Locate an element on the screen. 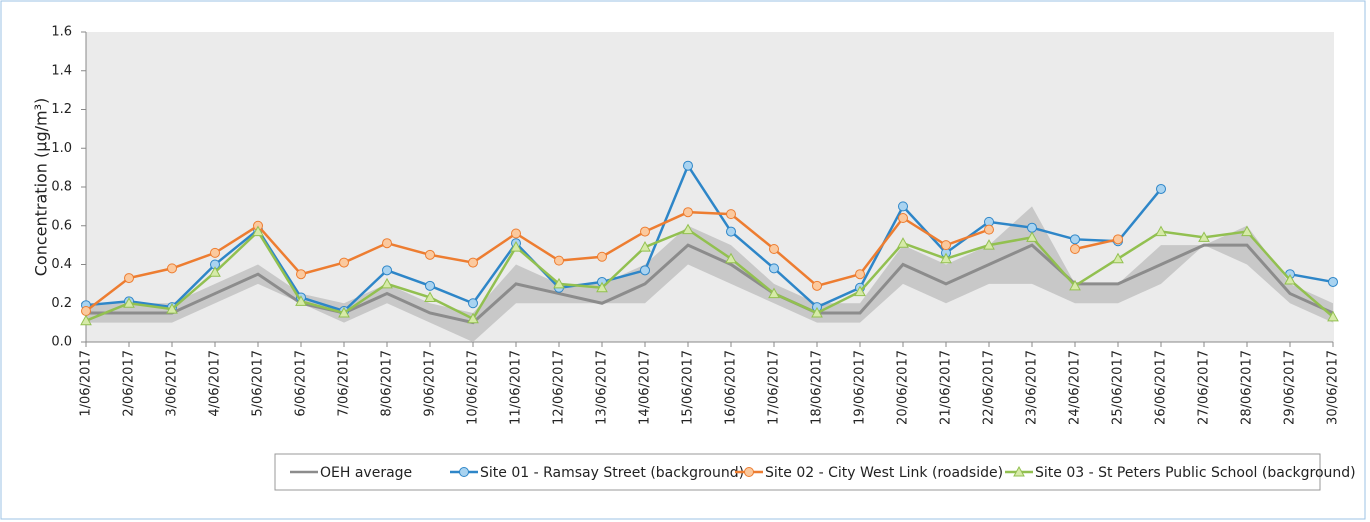 This screenshot has height=522, width=1370. legend-label: OEH average is located at coordinates (366, 473).